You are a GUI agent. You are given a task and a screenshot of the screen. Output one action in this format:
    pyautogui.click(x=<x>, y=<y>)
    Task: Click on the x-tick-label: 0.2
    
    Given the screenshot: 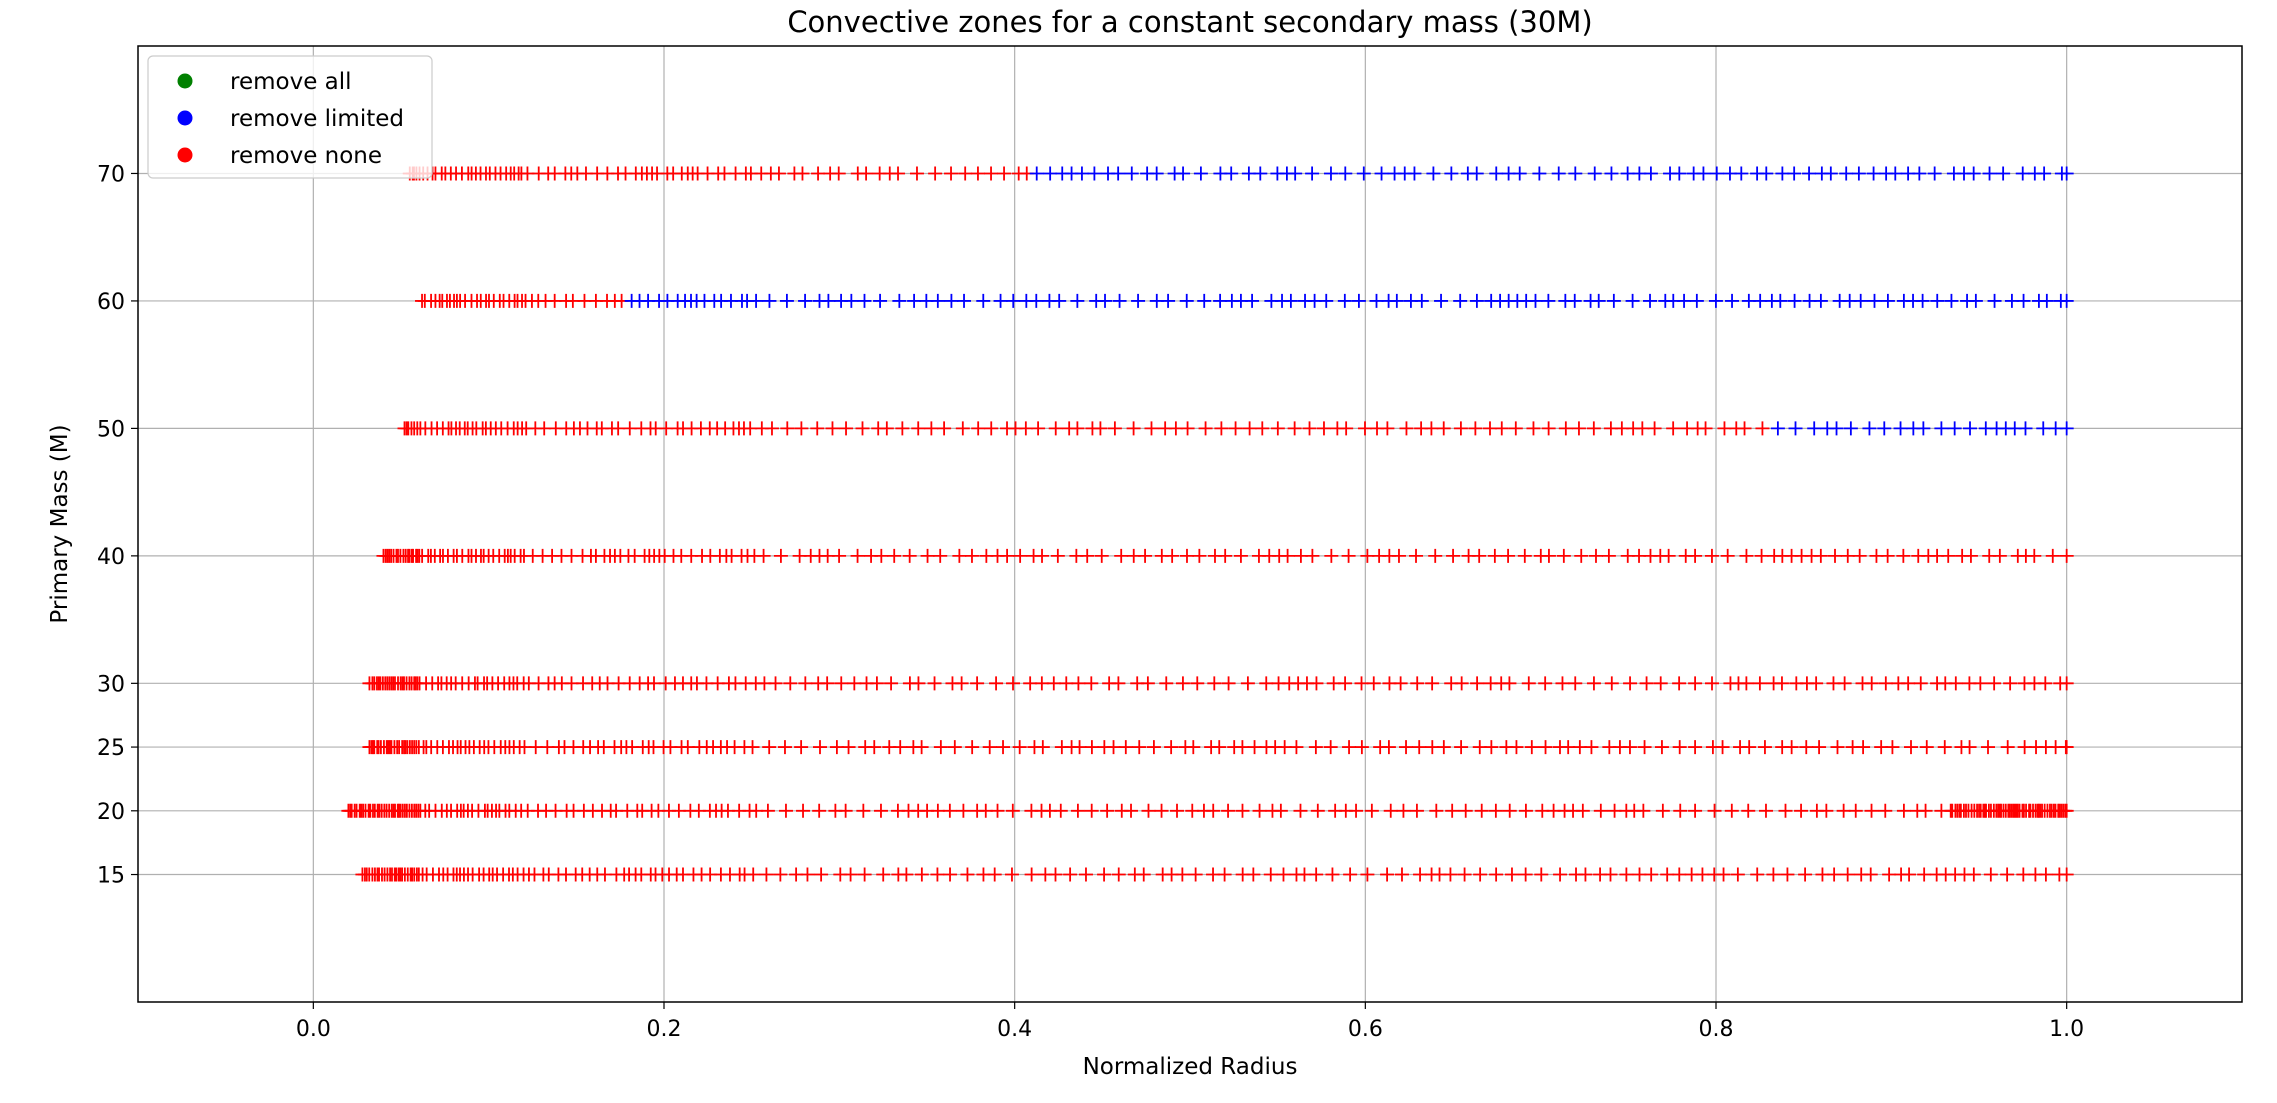 What is the action you would take?
    pyautogui.click(x=664, y=1029)
    